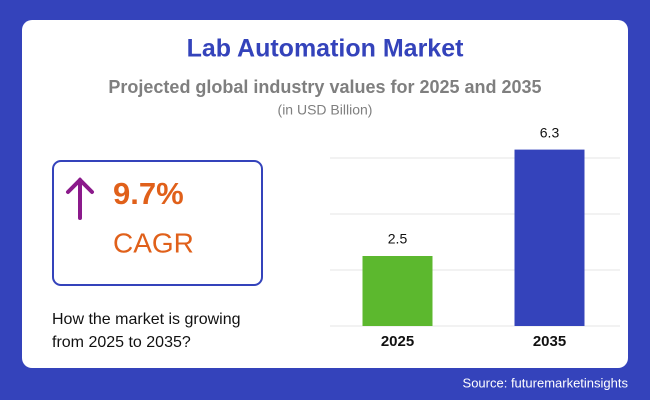 The height and width of the screenshot is (405, 650). What do you see at coordinates (550, 132) in the screenshot?
I see `value-label: 6.3` at bounding box center [550, 132].